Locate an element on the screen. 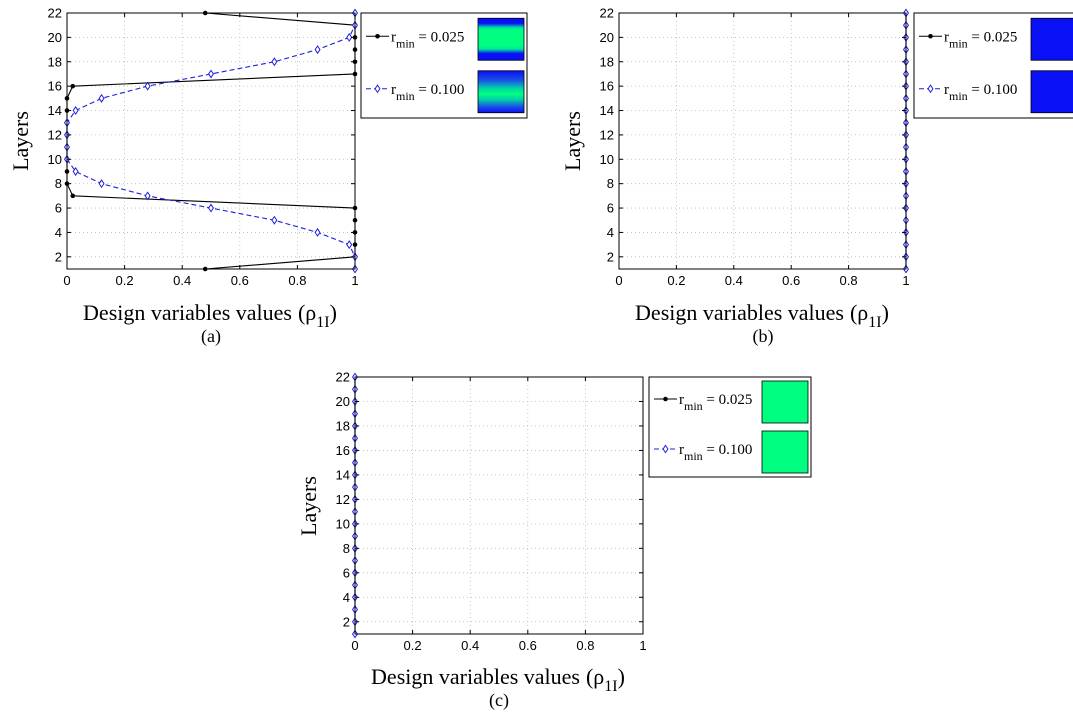  y-tick-label: 8 is located at coordinates (58, 183).